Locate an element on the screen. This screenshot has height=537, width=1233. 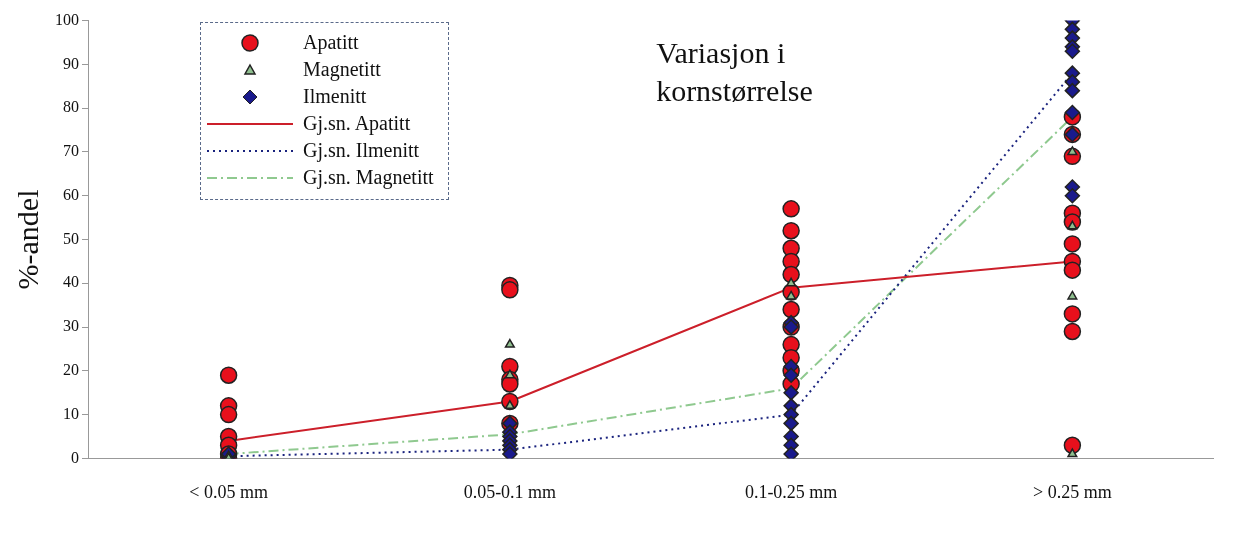
x-tick-label: 0.1-0.25 mm is located at coordinates (791, 491).